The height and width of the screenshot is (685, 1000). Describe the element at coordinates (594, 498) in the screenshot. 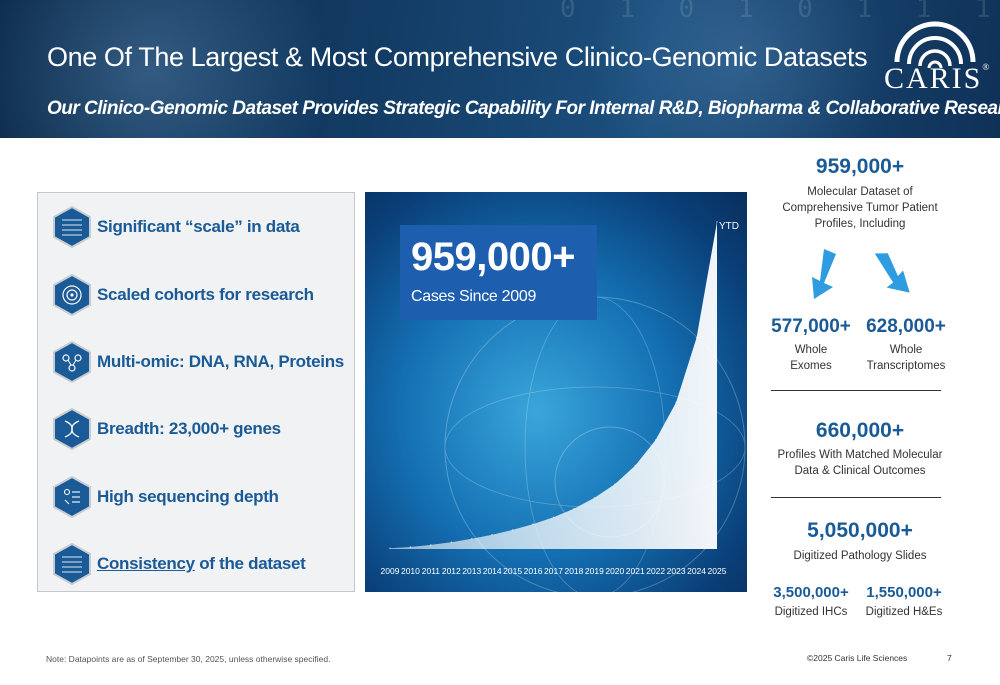

I see `data-point-2019` at that location.